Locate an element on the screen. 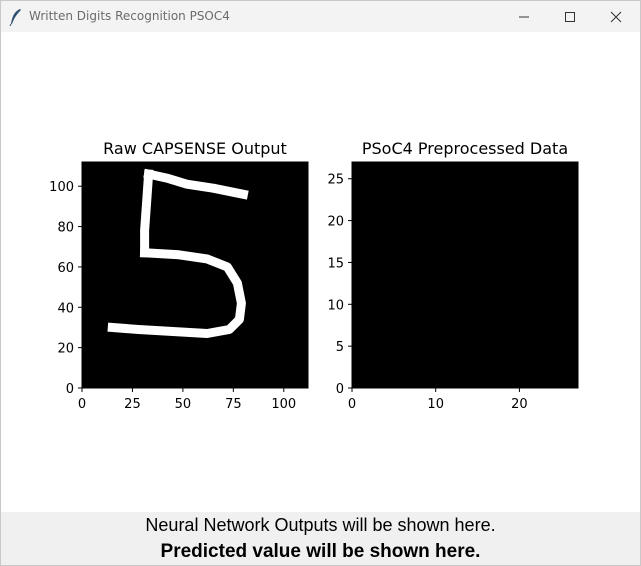  preprocessed-image-frame is located at coordinates (465, 275).